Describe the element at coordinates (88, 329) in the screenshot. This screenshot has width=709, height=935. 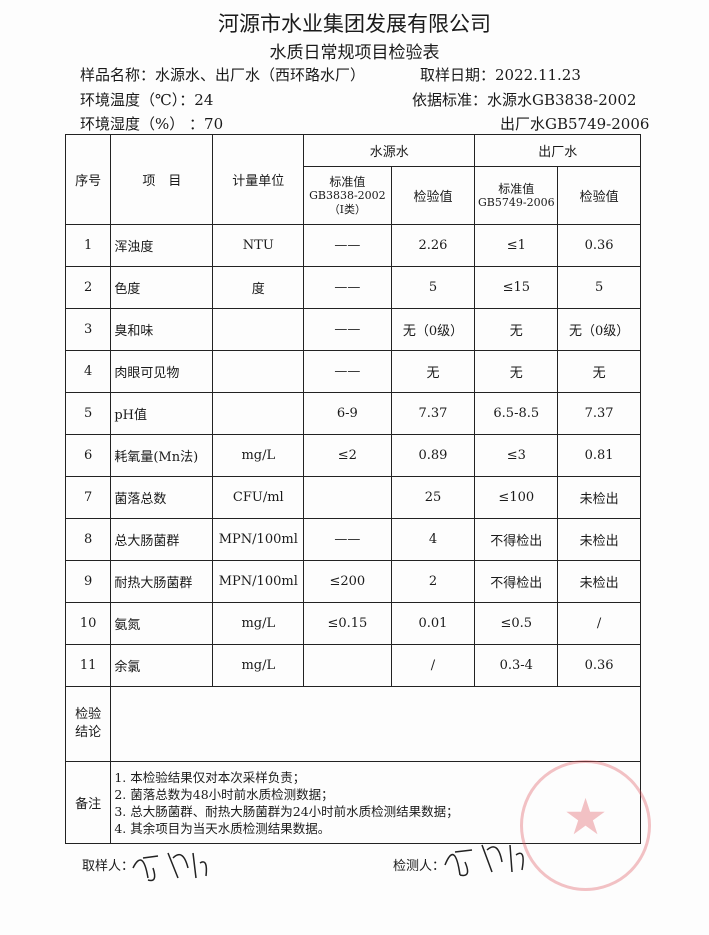
I see `cell-no: 3` at that location.